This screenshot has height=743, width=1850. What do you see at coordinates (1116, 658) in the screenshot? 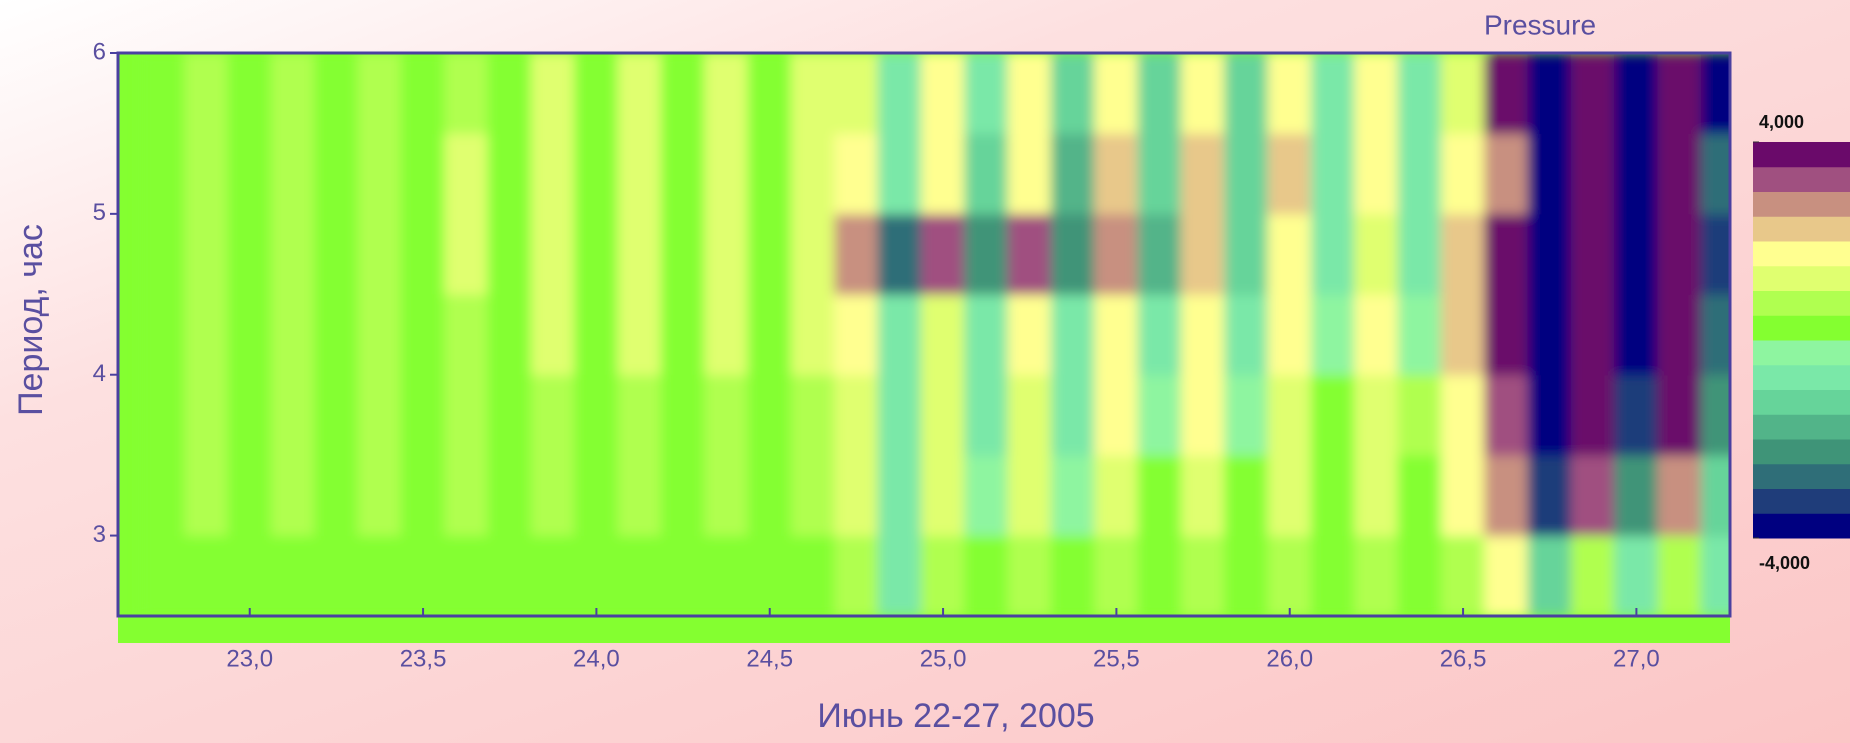
I see `x-tick-label: 25,5` at bounding box center [1116, 658].